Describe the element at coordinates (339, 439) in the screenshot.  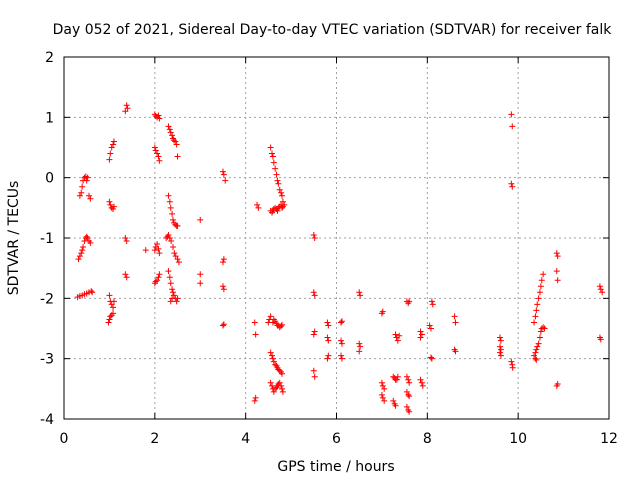
I see `x-tick-labels: 0 2 4 6 8 10 12` at that location.